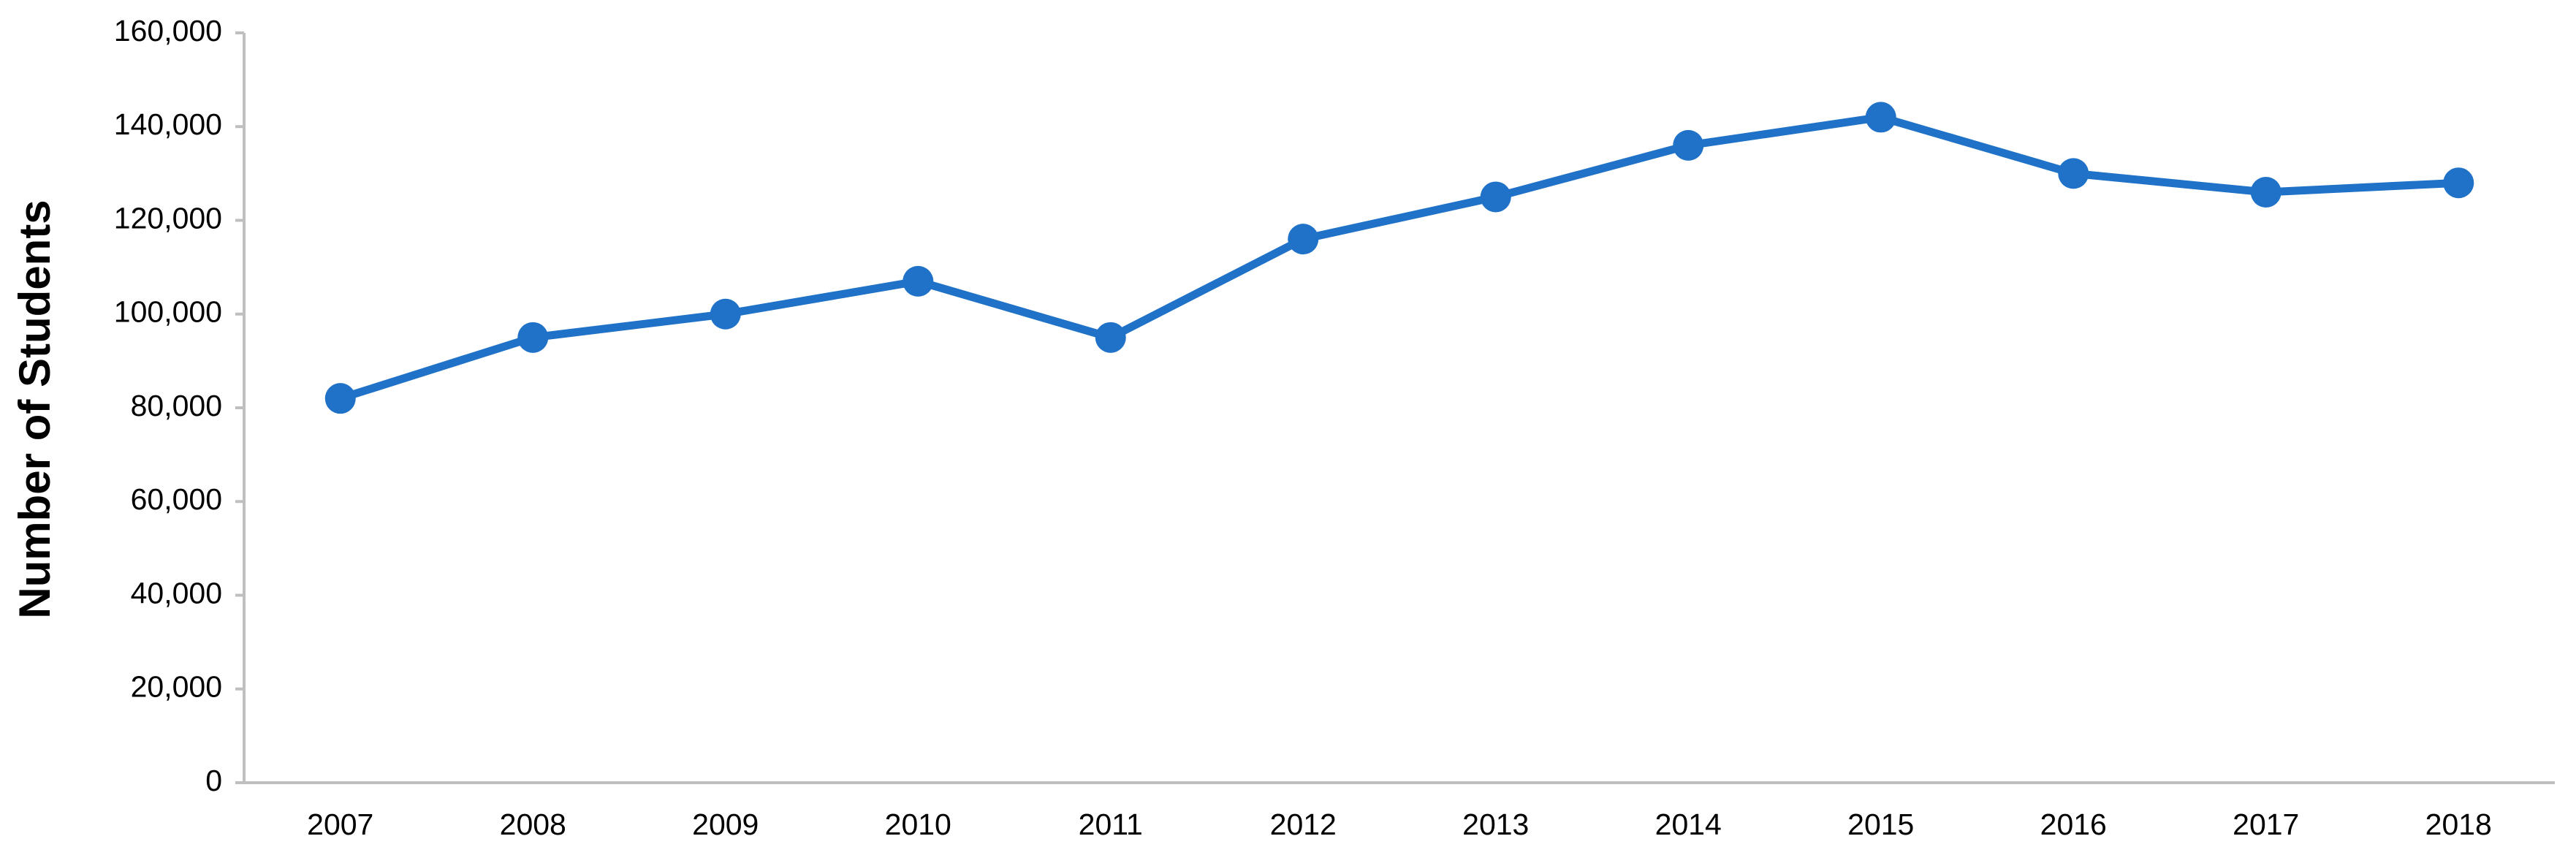 Image resolution: width=2576 pixels, height=866 pixels. I want to click on x-tick-label: 2015, so click(1880, 824).